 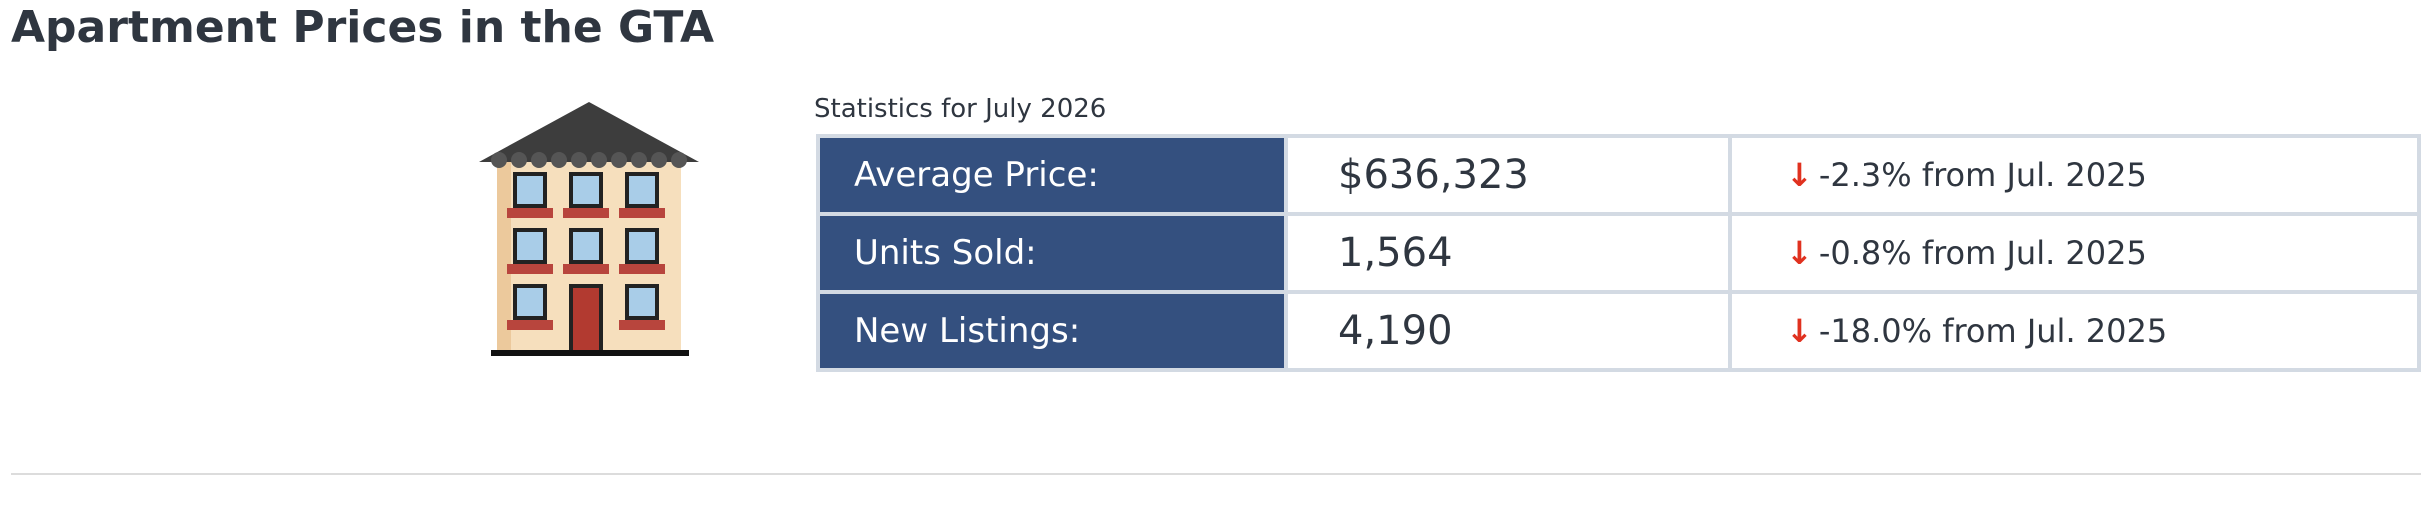 I want to click on row-value-cell: 4,190, so click(x=1508, y=331).